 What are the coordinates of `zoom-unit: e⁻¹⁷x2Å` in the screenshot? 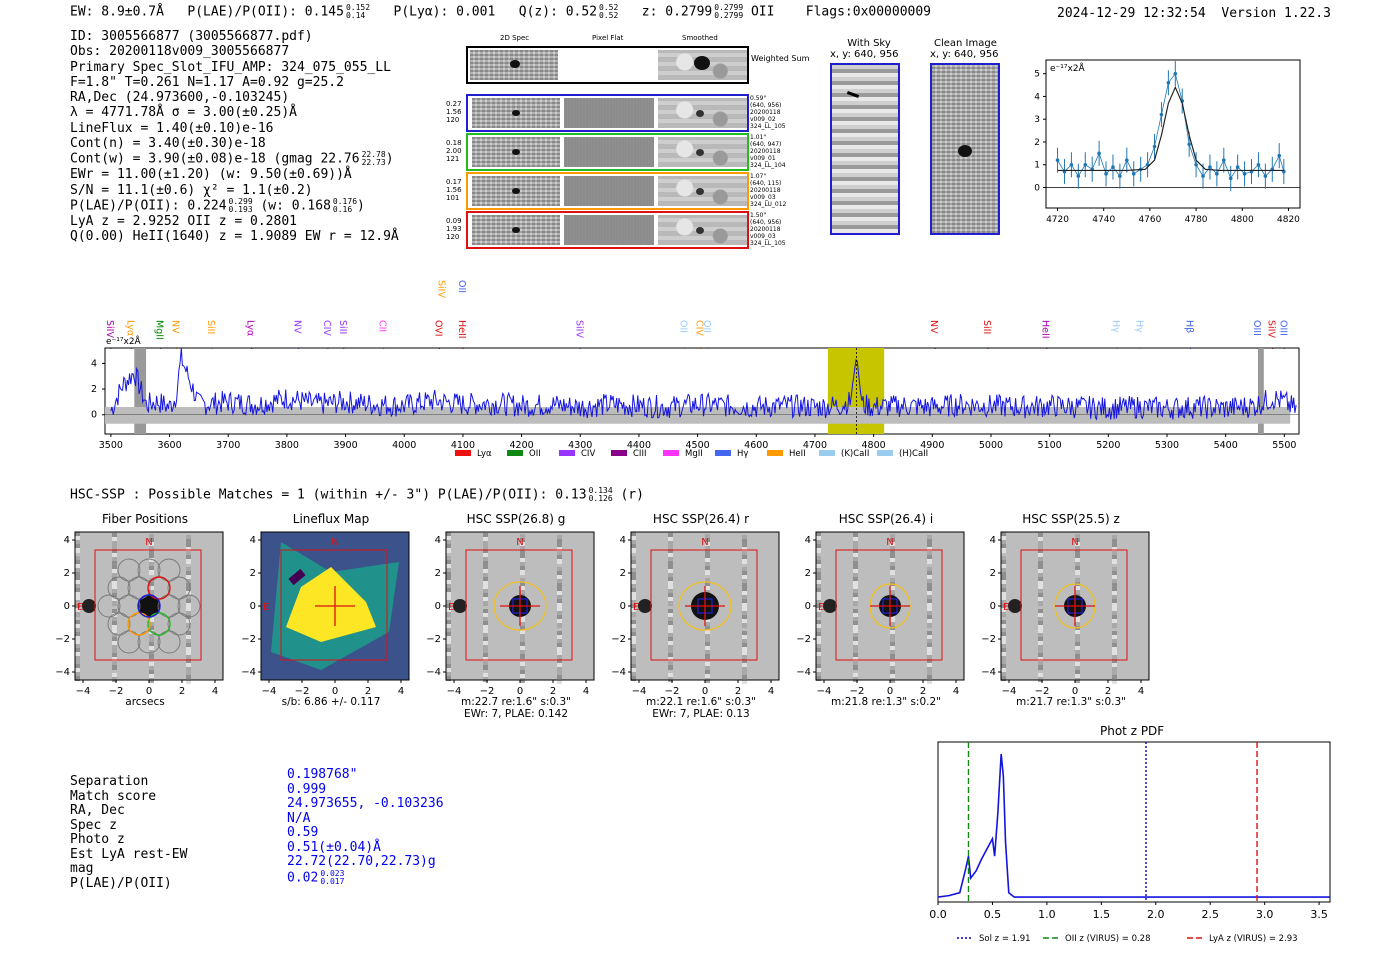 It's located at (1068, 68).